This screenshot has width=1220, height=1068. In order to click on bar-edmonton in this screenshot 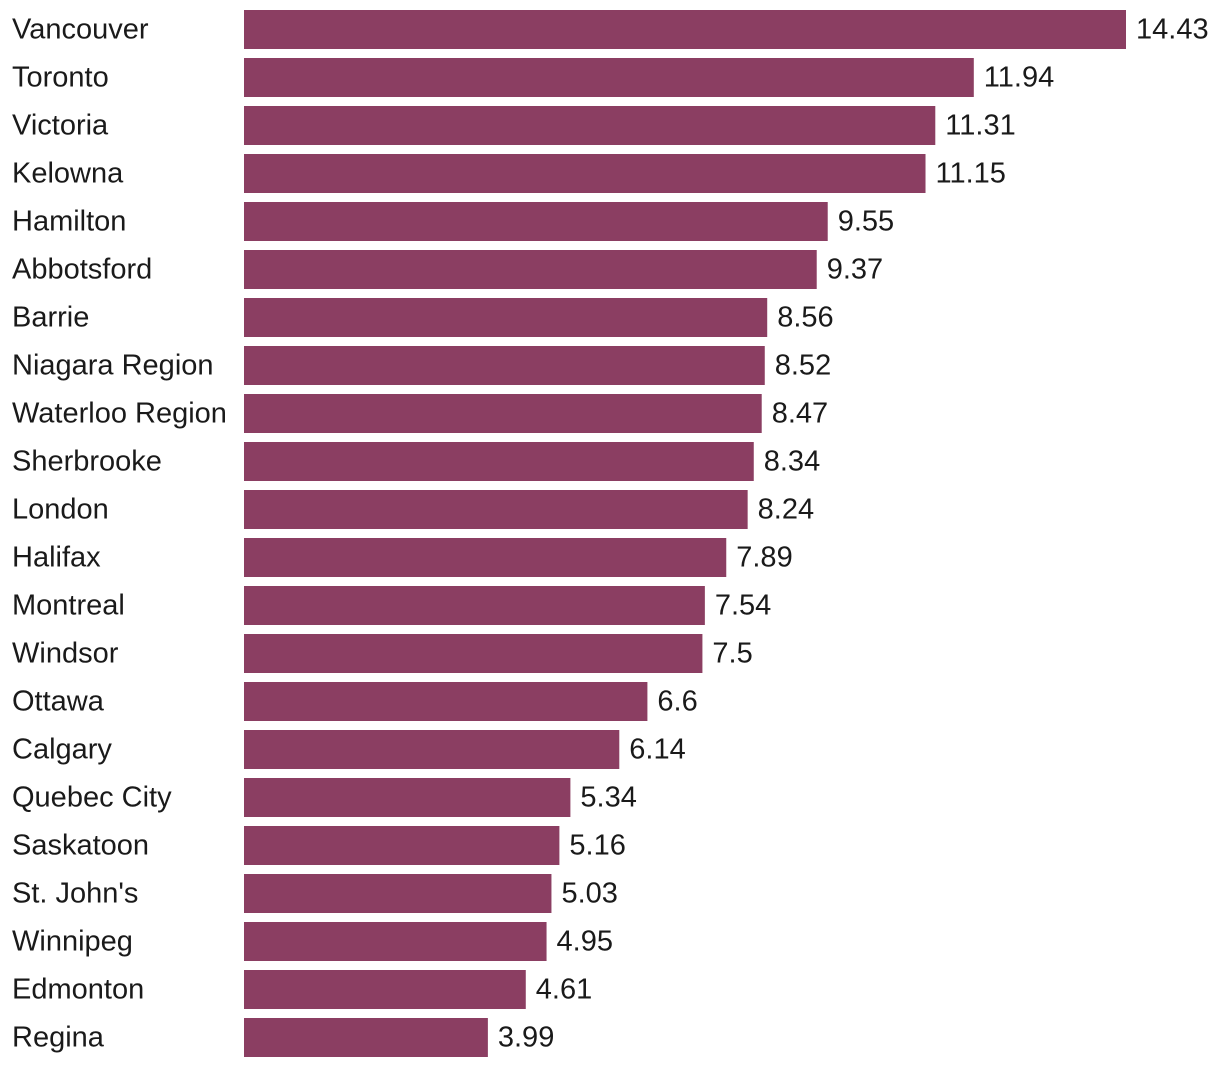, I will do `click(385, 989)`.